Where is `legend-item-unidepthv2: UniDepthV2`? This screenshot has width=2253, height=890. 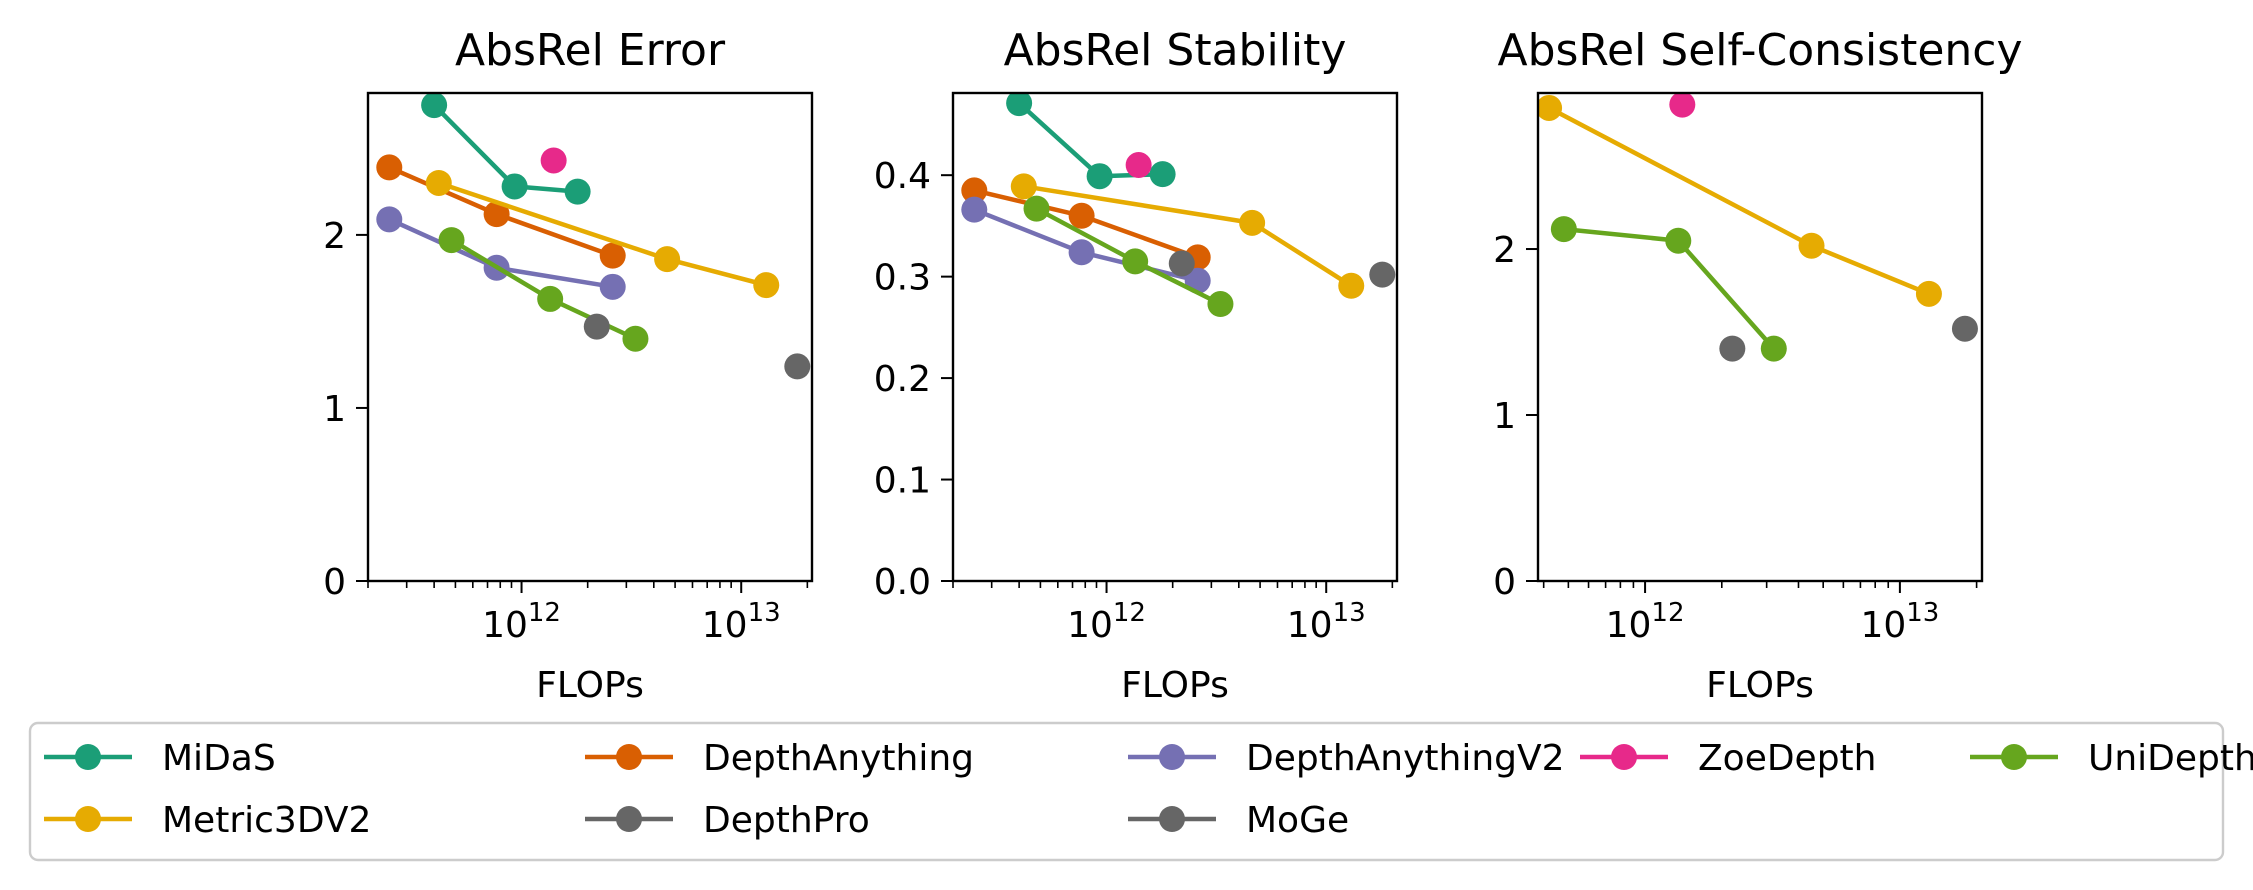
legend-item-unidepthv2: UniDepthV2 is located at coordinates (2111, 758).